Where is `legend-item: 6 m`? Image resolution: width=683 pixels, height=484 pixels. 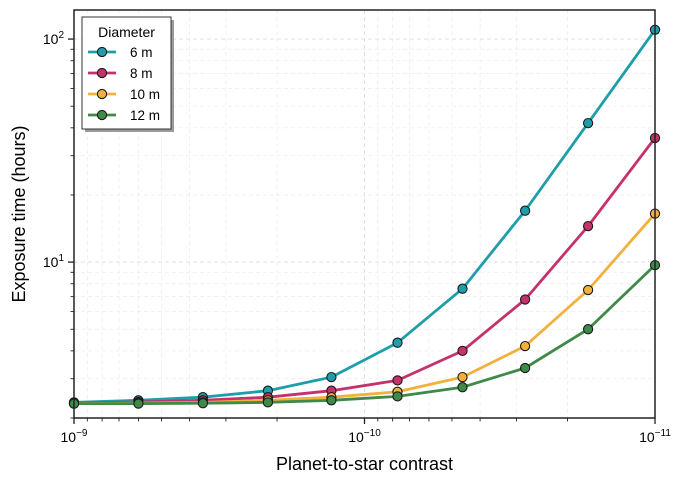 legend-item: 6 m is located at coordinates (120, 52).